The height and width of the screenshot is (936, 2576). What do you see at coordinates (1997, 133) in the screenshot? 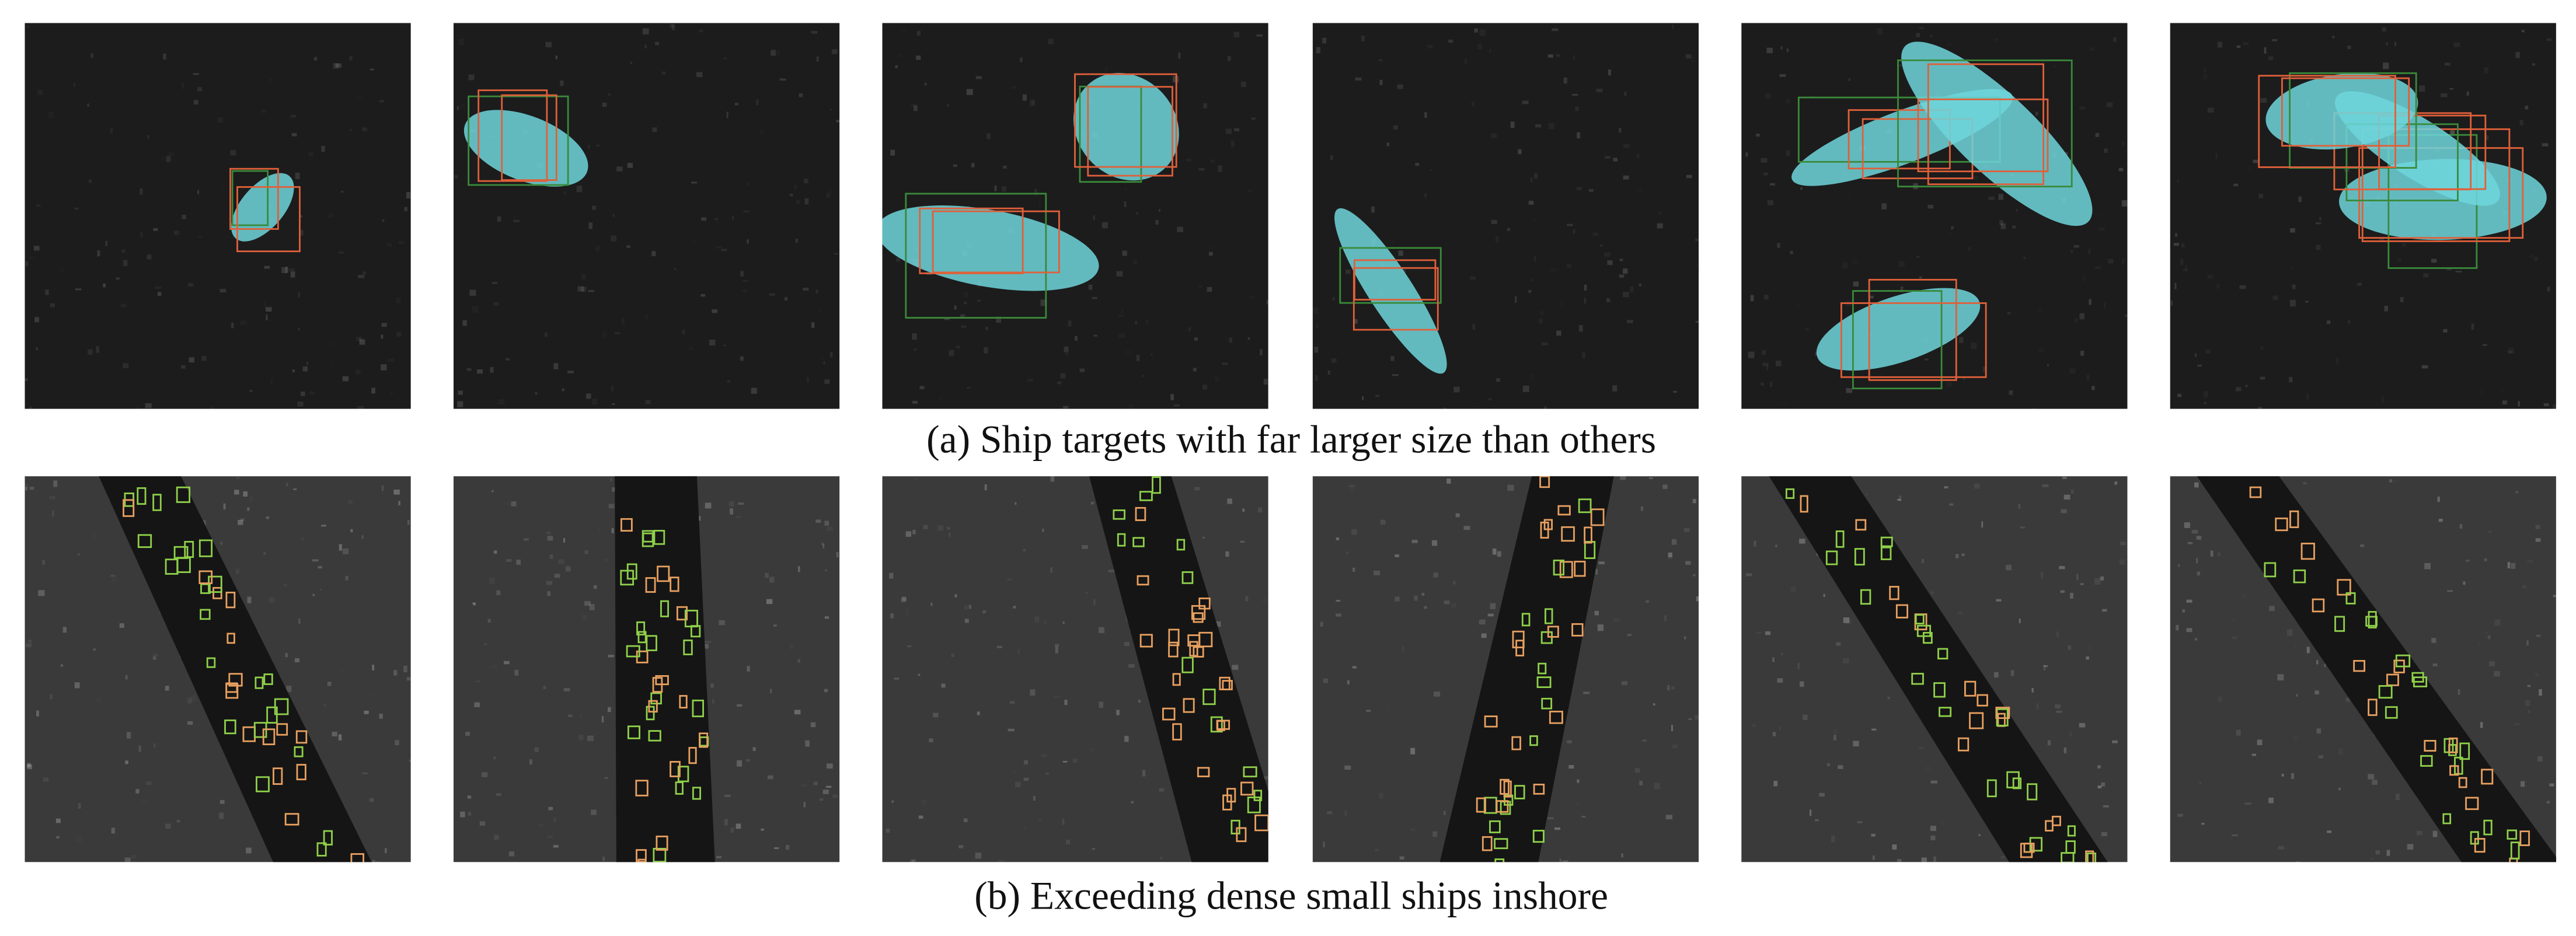
I see `ship-mask` at bounding box center [1997, 133].